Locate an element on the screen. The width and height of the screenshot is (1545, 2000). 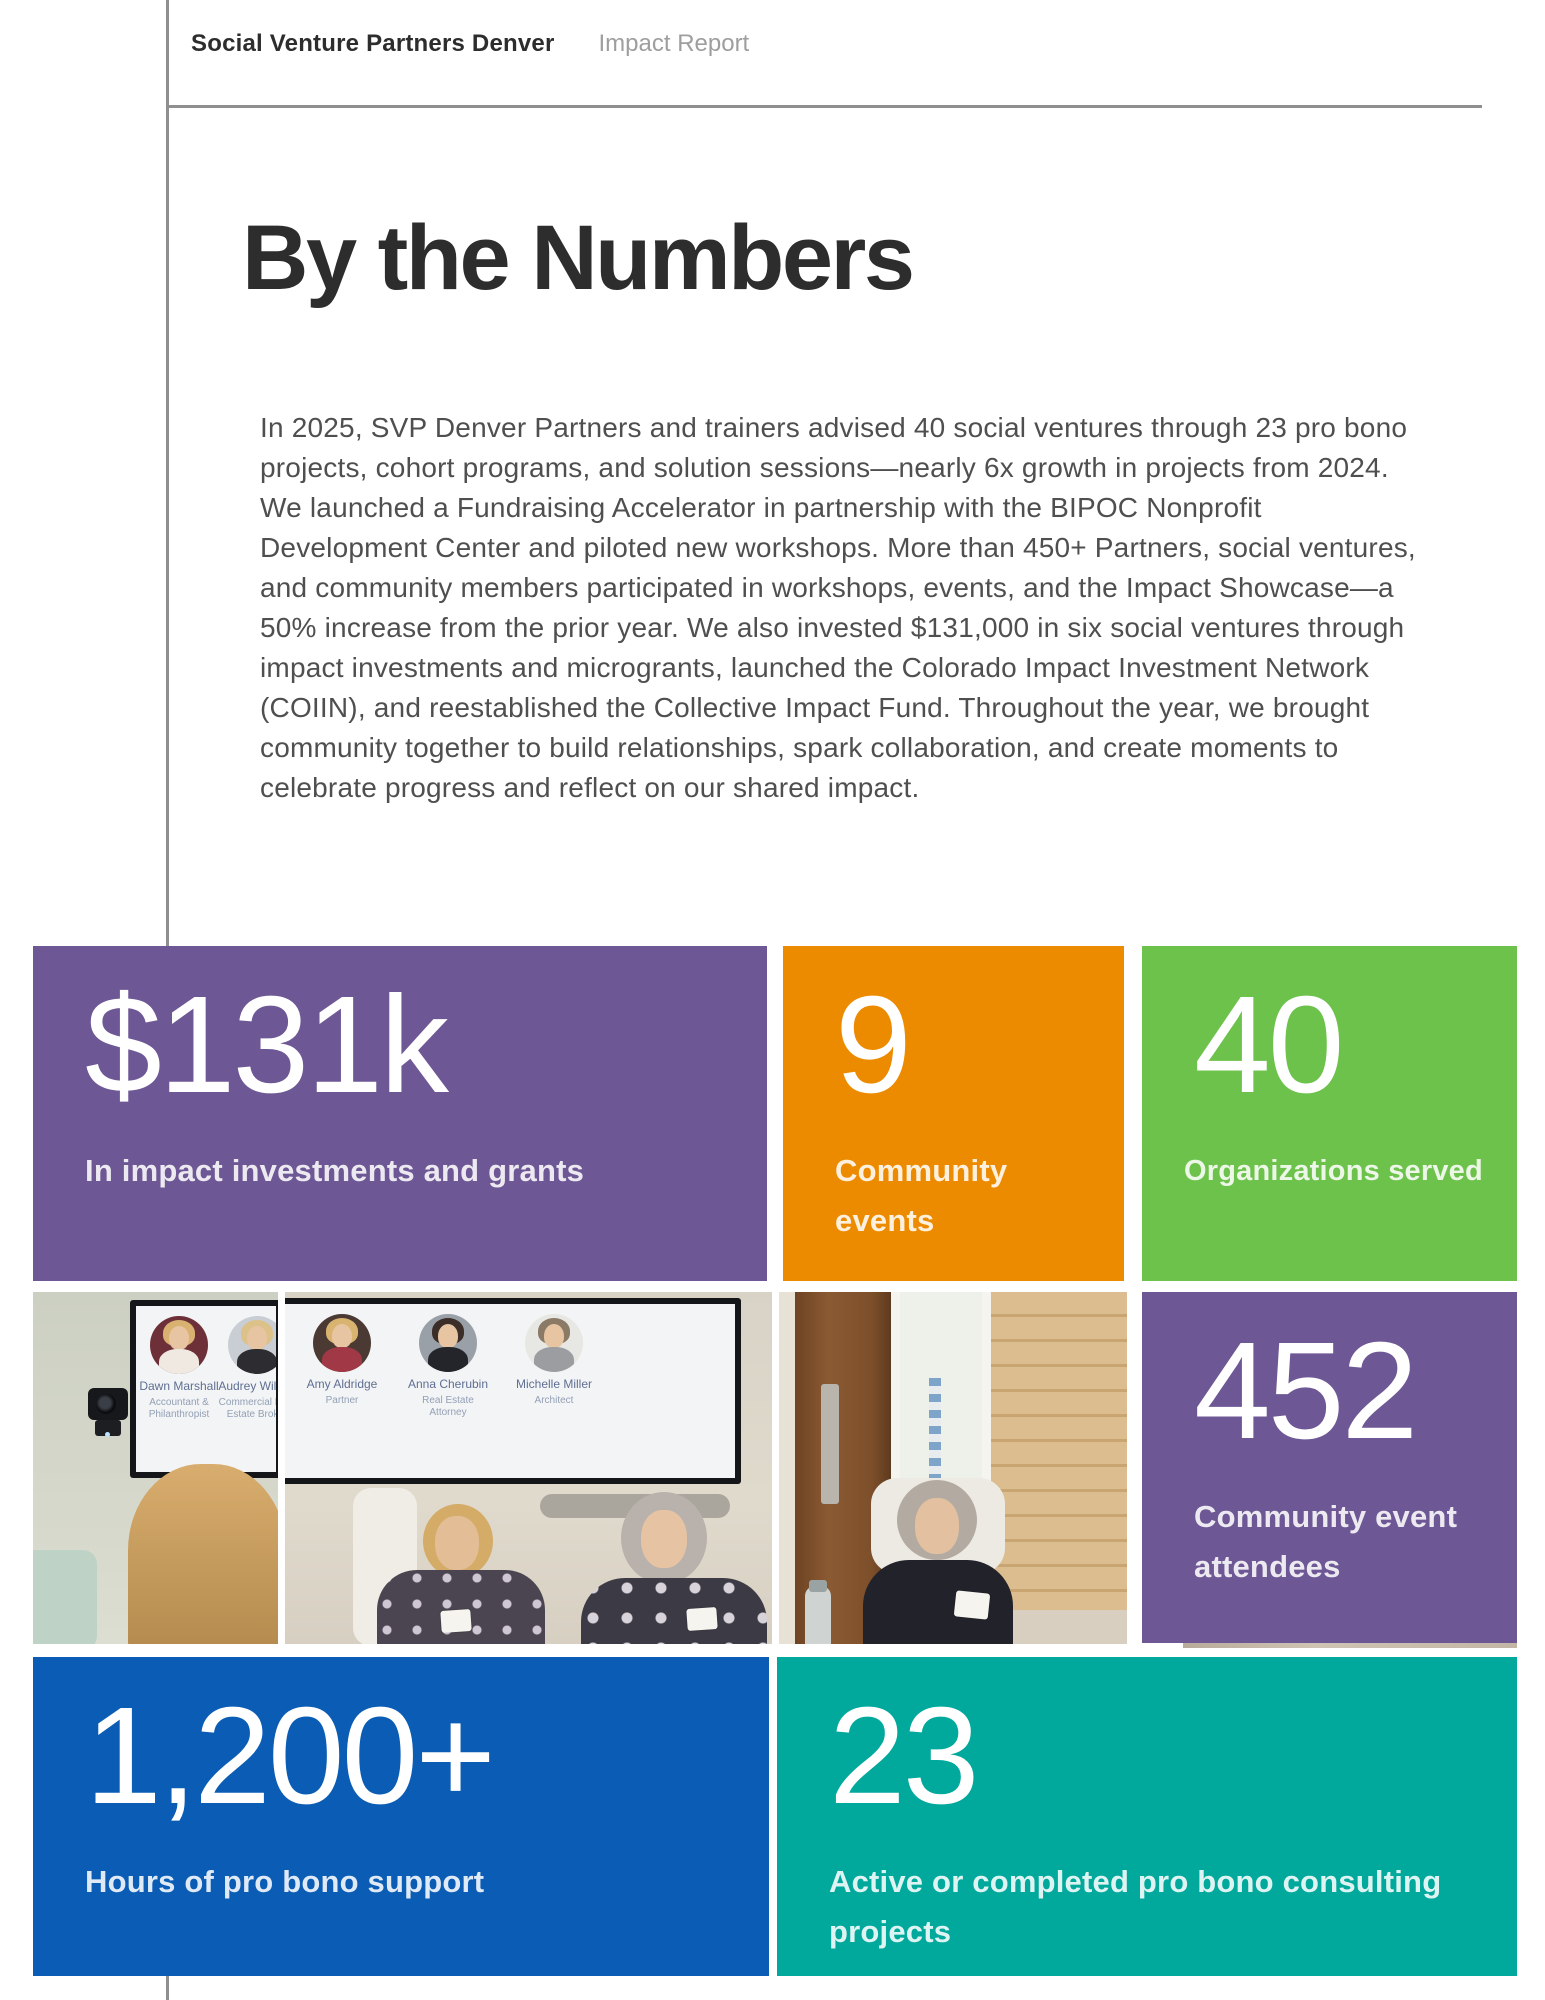
photo-conference-room-right is located at coordinates (953, 1468).